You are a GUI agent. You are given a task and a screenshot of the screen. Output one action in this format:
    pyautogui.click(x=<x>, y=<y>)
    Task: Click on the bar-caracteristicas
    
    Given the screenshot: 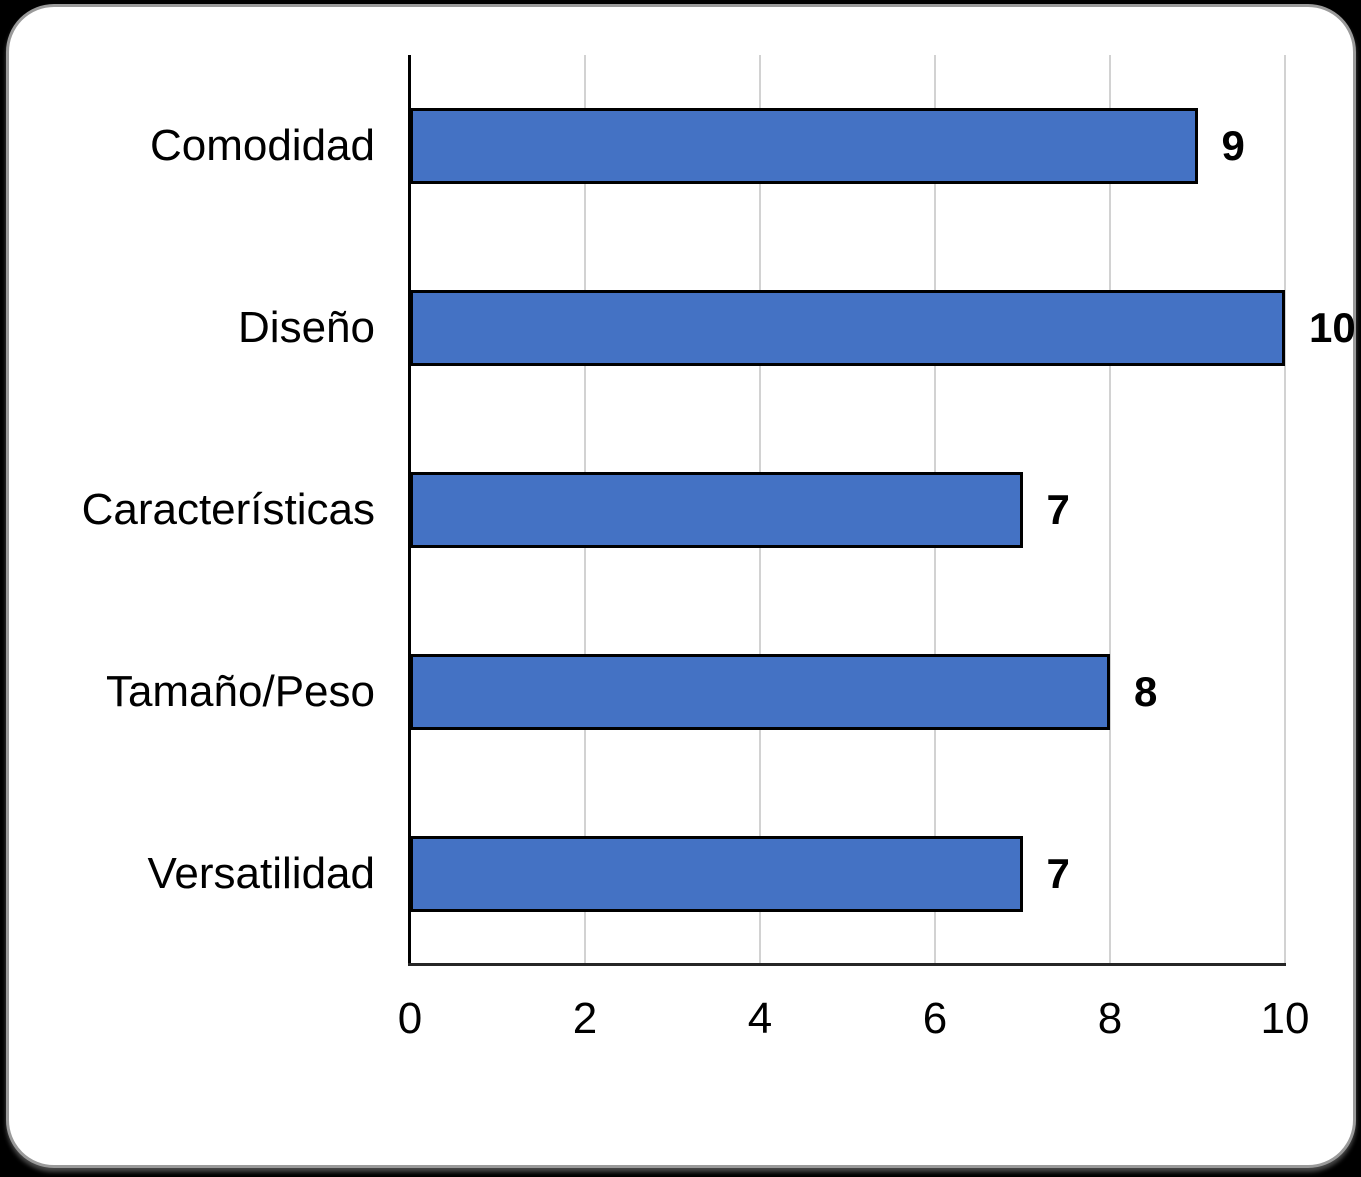 What is the action you would take?
    pyautogui.click(x=716, y=510)
    